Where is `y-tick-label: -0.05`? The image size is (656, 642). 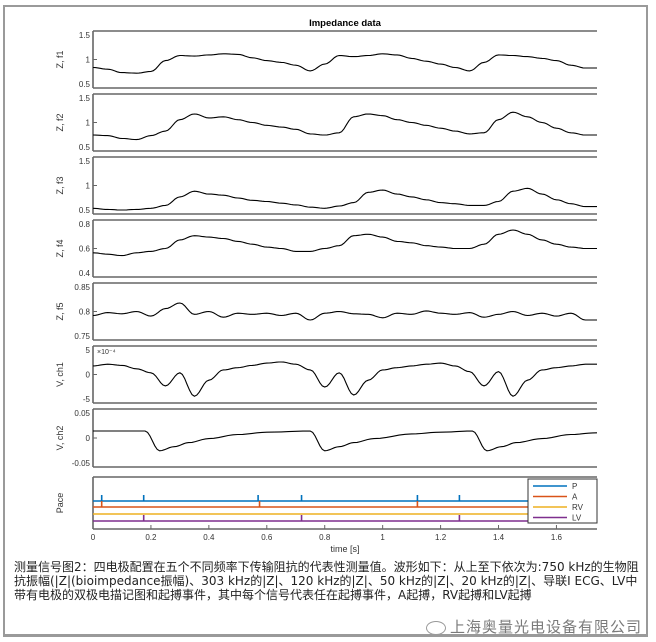 y-tick-label: -0.05 is located at coordinates (81, 463).